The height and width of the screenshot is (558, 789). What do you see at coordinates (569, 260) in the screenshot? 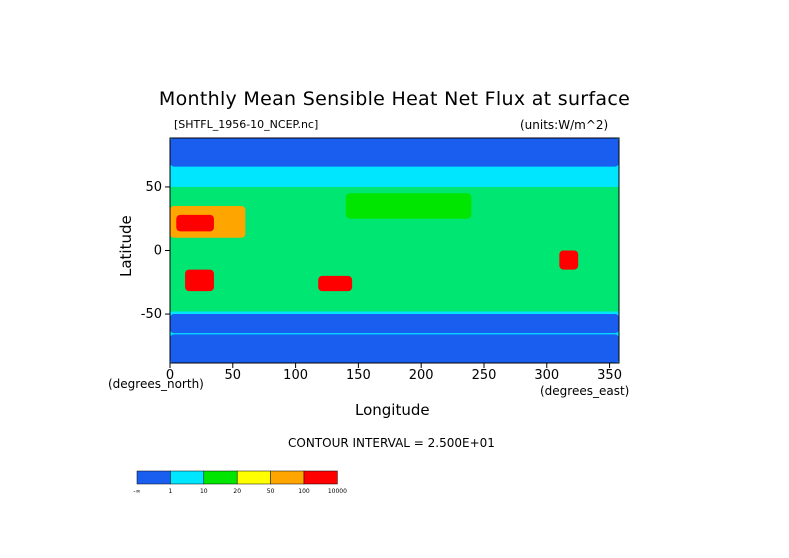
I see `region-south-america-east` at bounding box center [569, 260].